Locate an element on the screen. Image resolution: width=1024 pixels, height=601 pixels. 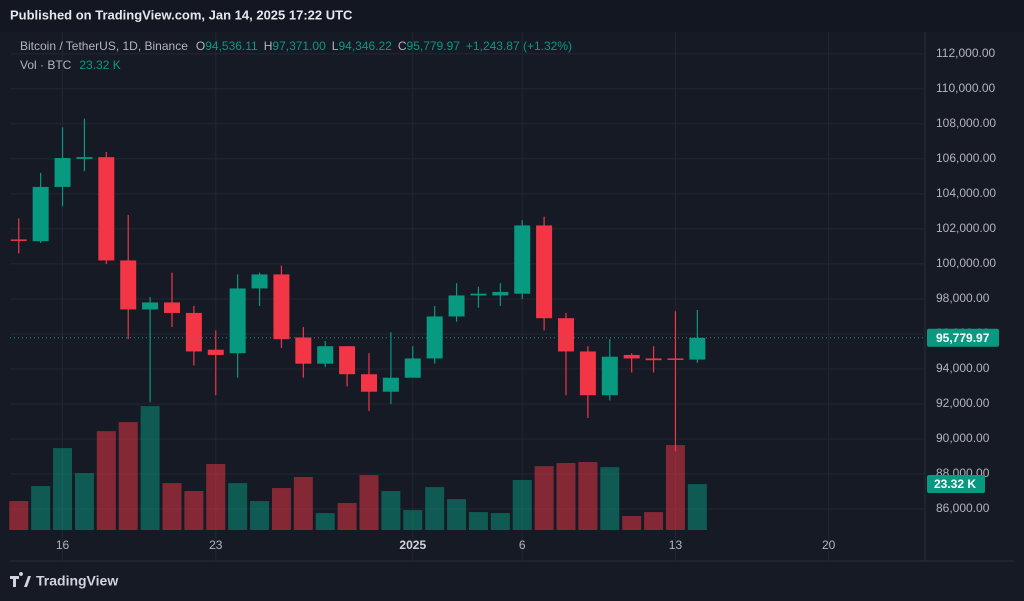
symbol: Bitcoin / TetherUS, 1D, Binance is located at coordinates (104, 46).